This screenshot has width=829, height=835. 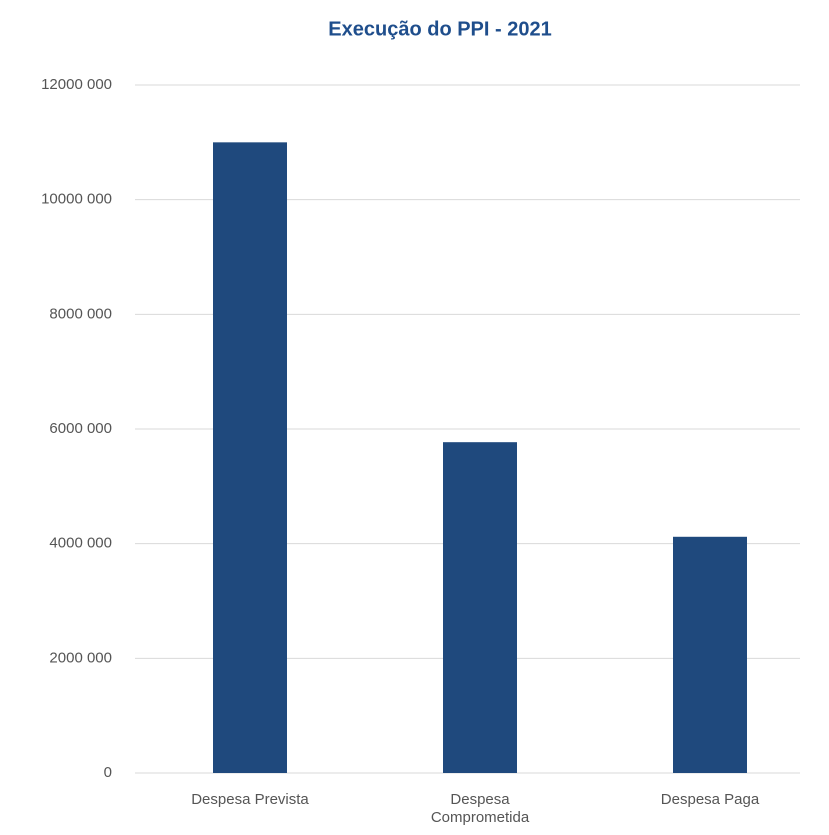 I want to click on x-tick-label: Despesa Paga, so click(x=710, y=799).